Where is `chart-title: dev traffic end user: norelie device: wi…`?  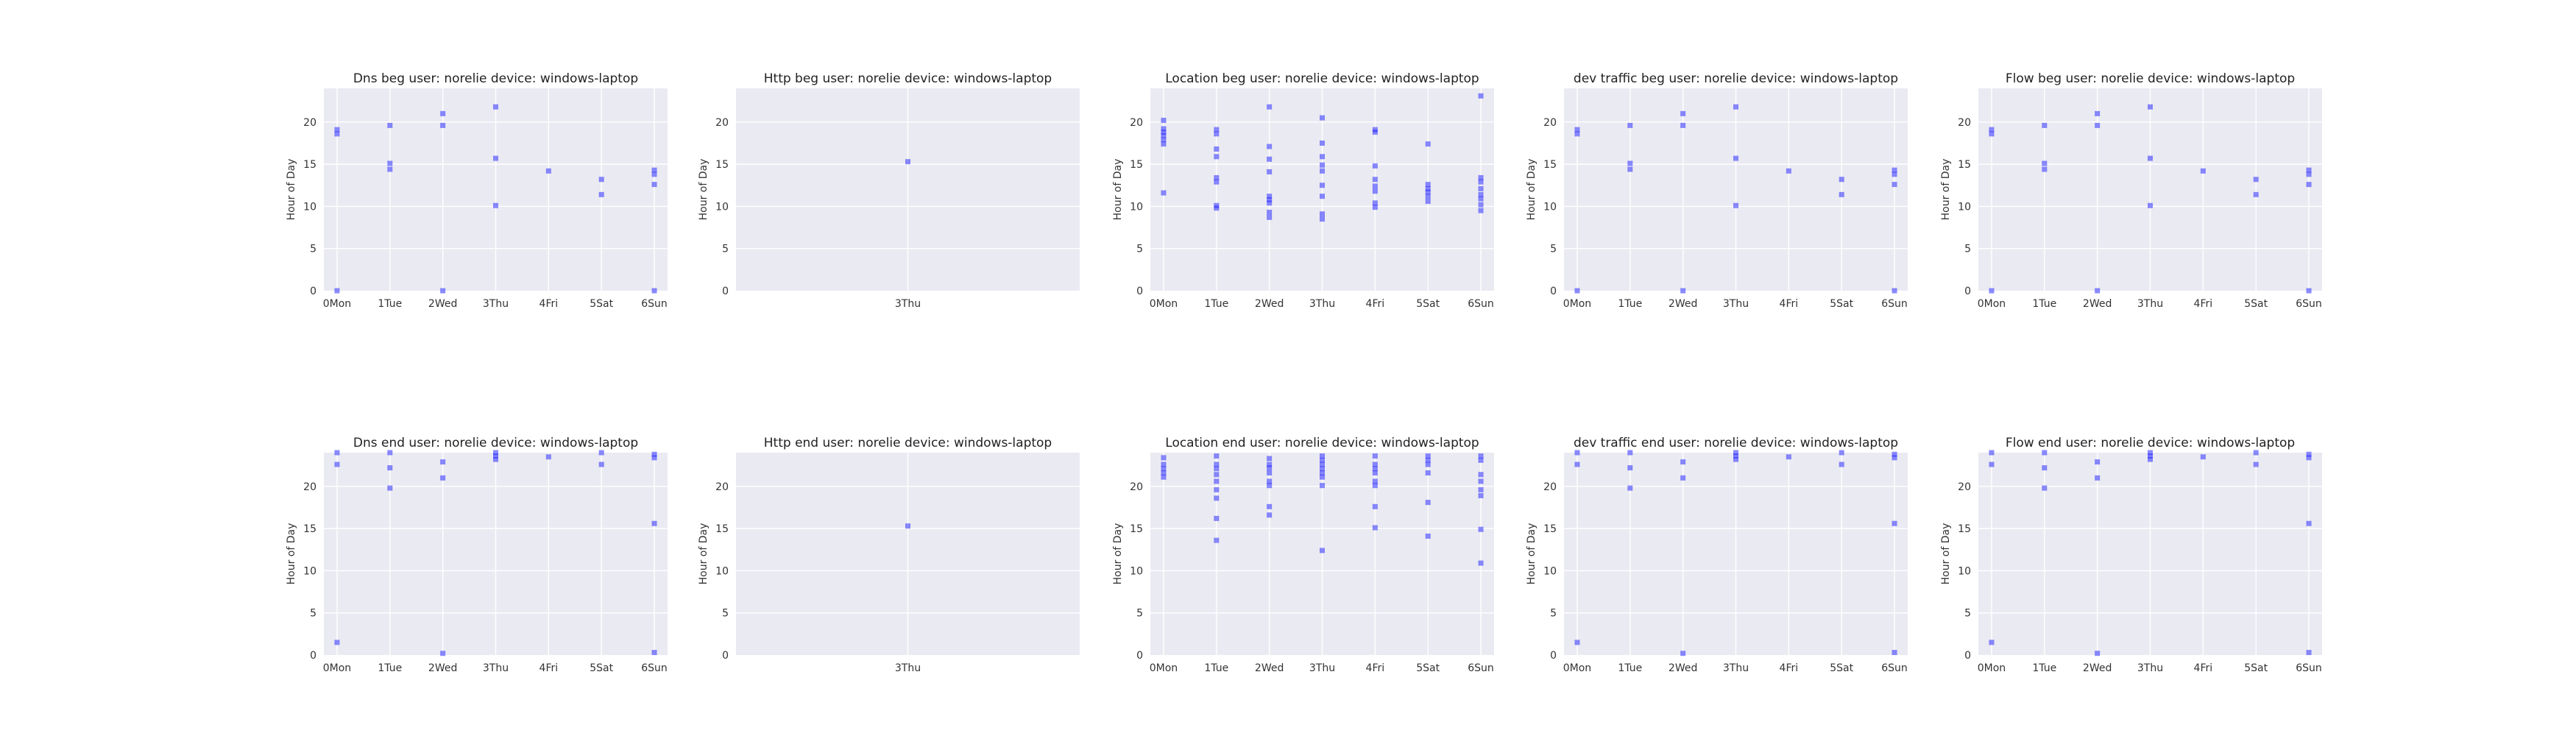
chart-title: dev traffic end user: norelie device: wi… is located at coordinates (1736, 443).